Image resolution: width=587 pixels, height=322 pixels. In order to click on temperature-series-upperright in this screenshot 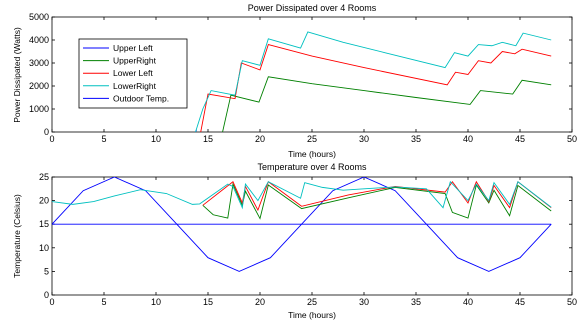, I will do `click(377, 201)`.